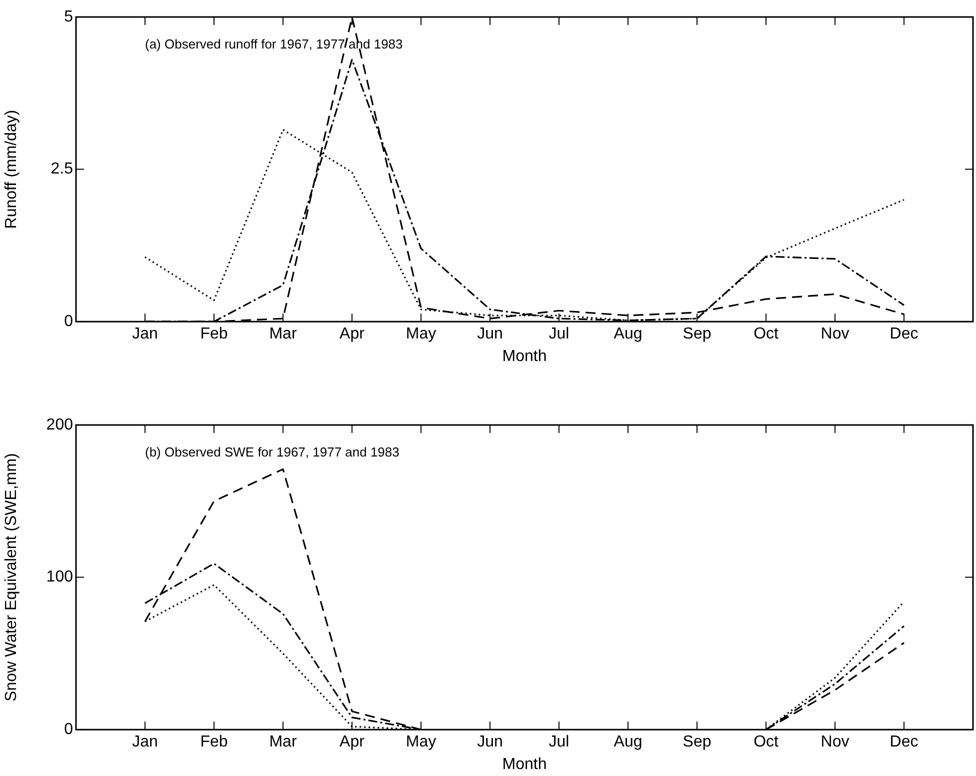 The image size is (976, 776). I want to click on annotation: (a) Observed runoff for 1967, 1977 and 1983, so click(274, 44).